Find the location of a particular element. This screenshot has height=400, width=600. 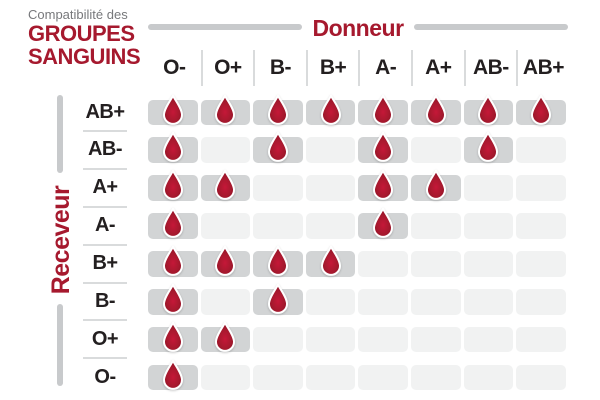

compat-cell-B--O- is located at coordinates (173, 299).